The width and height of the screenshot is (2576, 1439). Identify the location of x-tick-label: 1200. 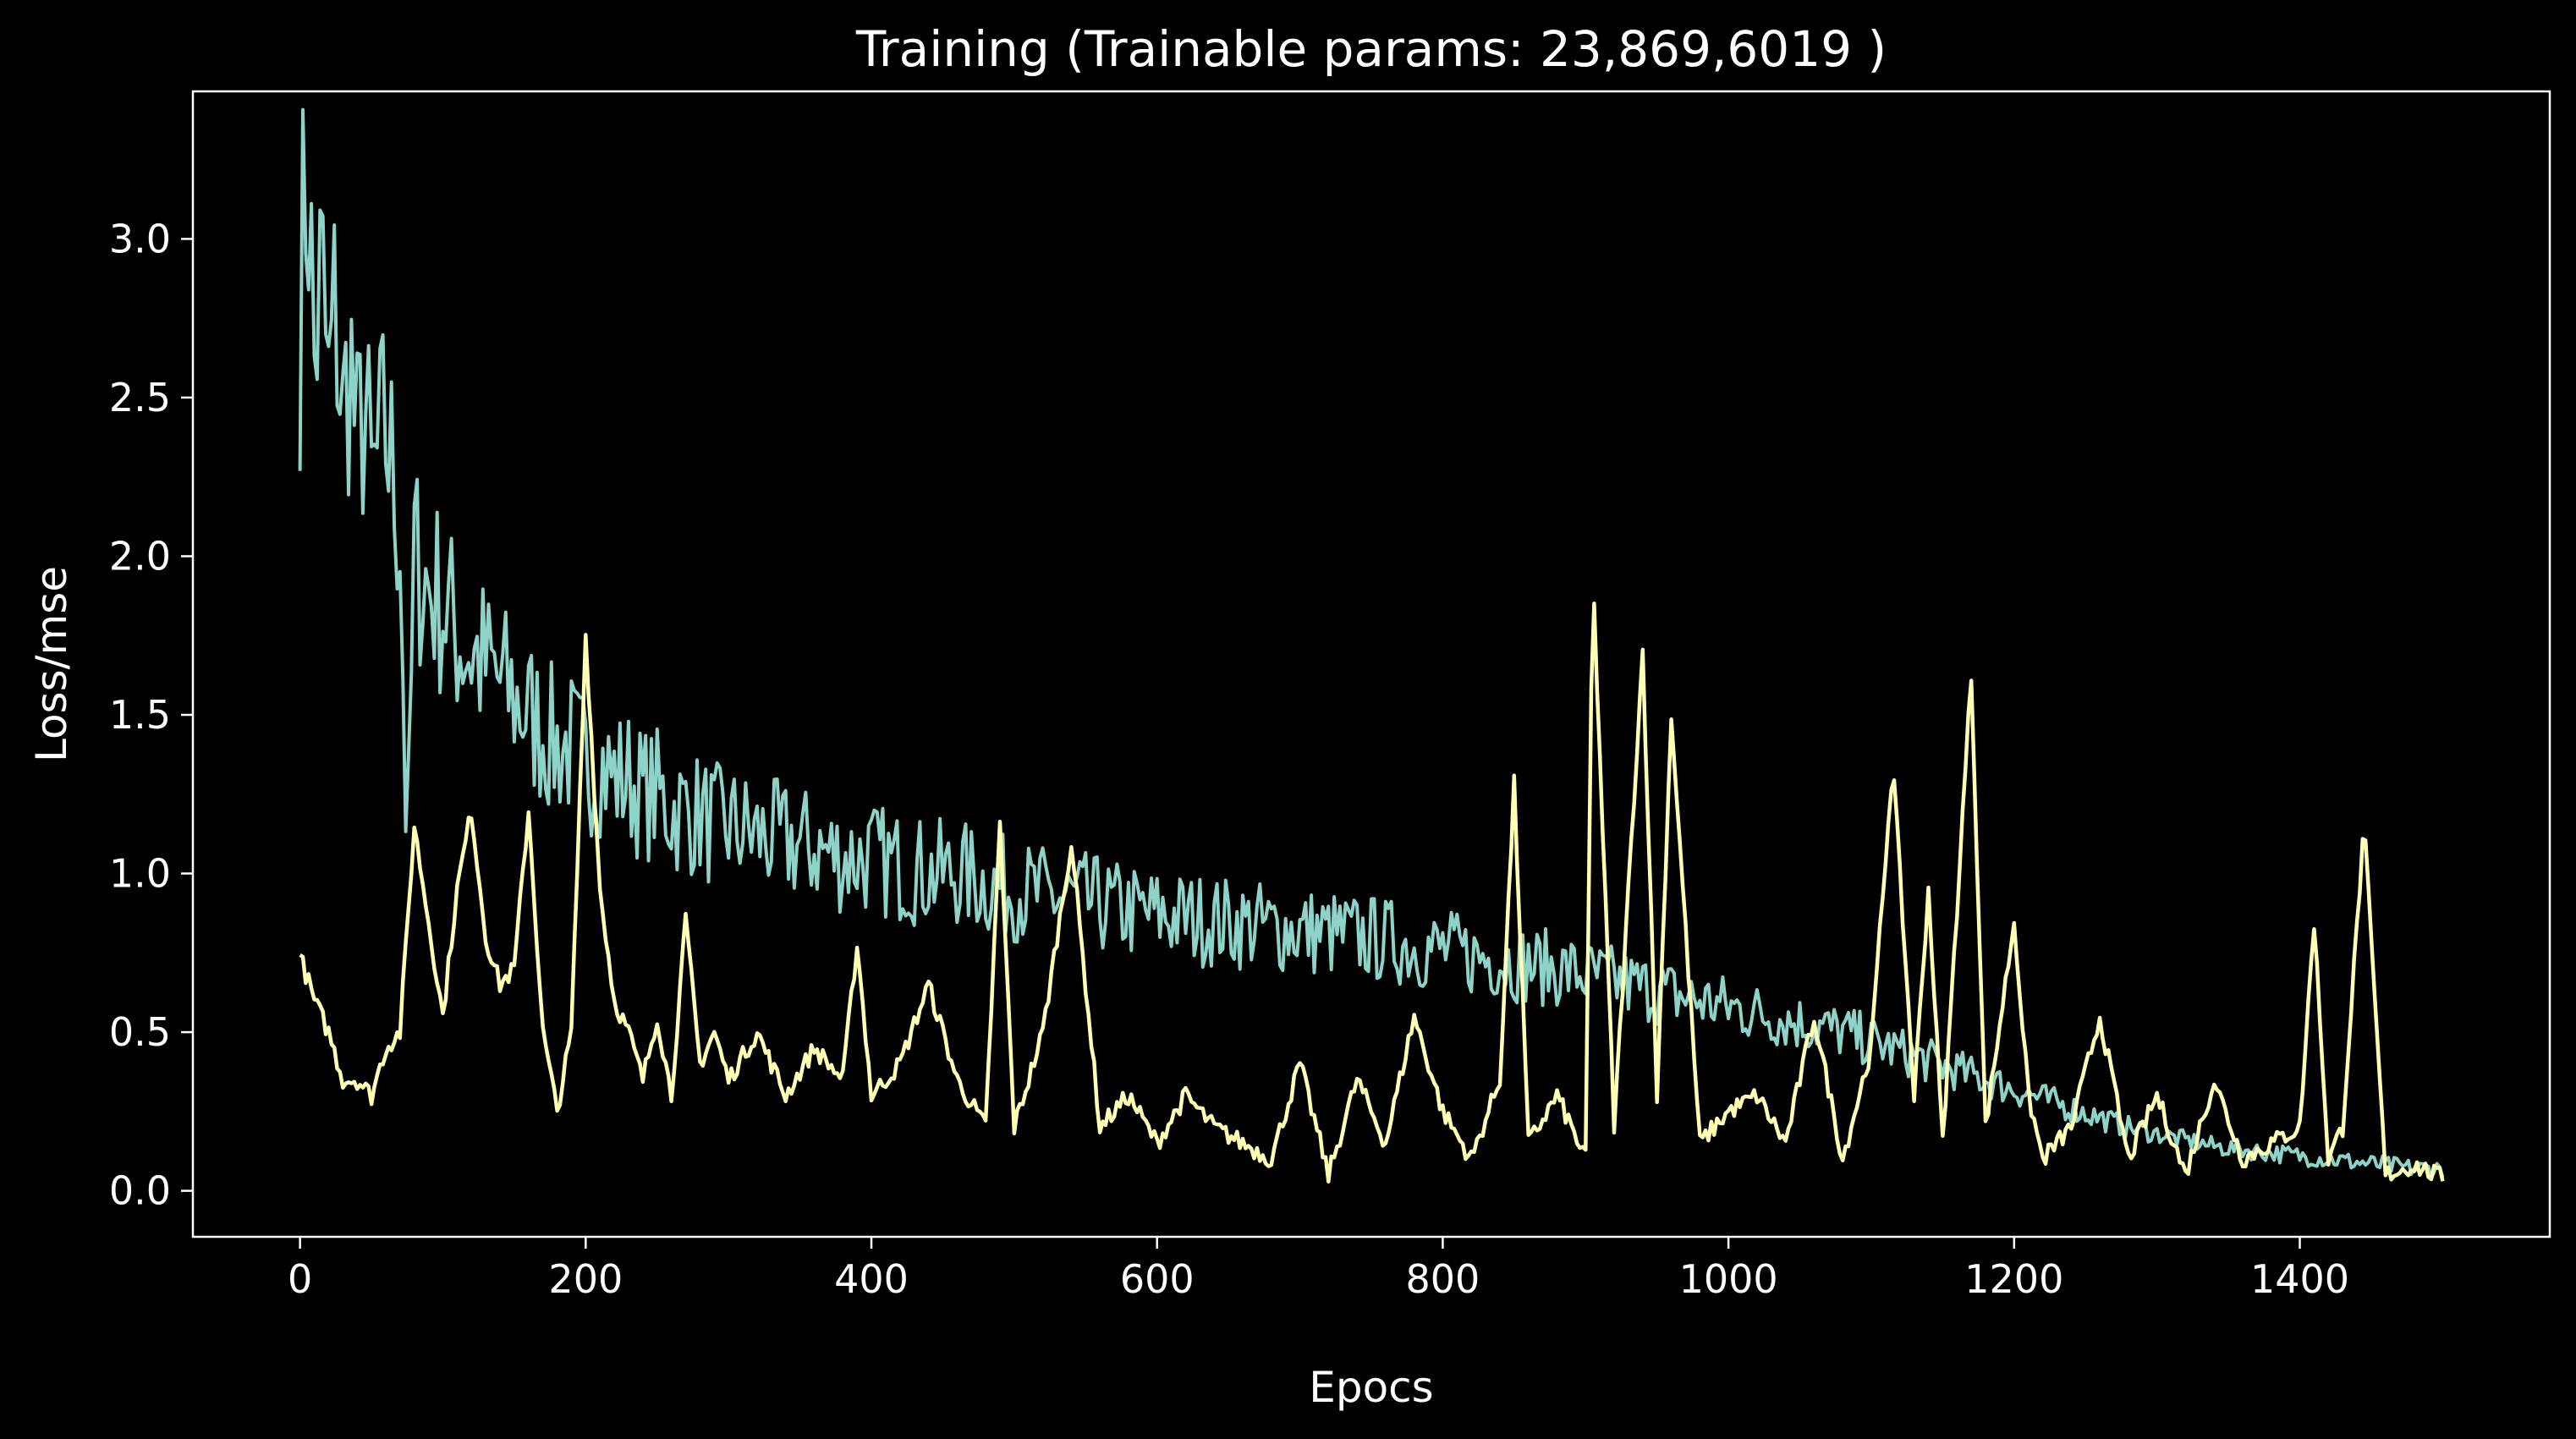
(2014, 1279).